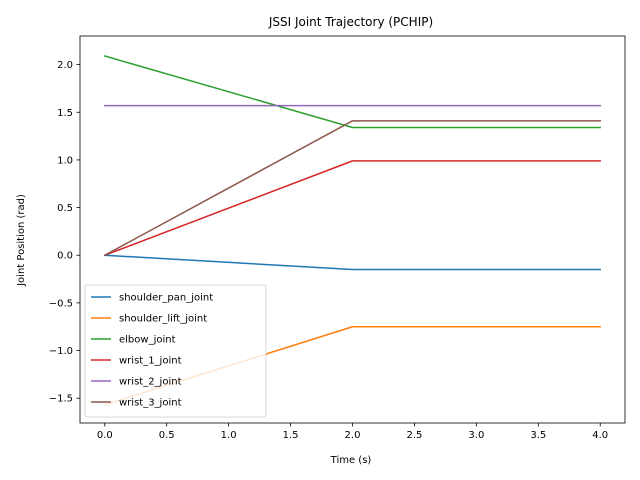 Image resolution: width=640 pixels, height=480 pixels. Describe the element at coordinates (352, 262) in the screenshot. I see `series-line-shoulder_pan_joint` at that location.